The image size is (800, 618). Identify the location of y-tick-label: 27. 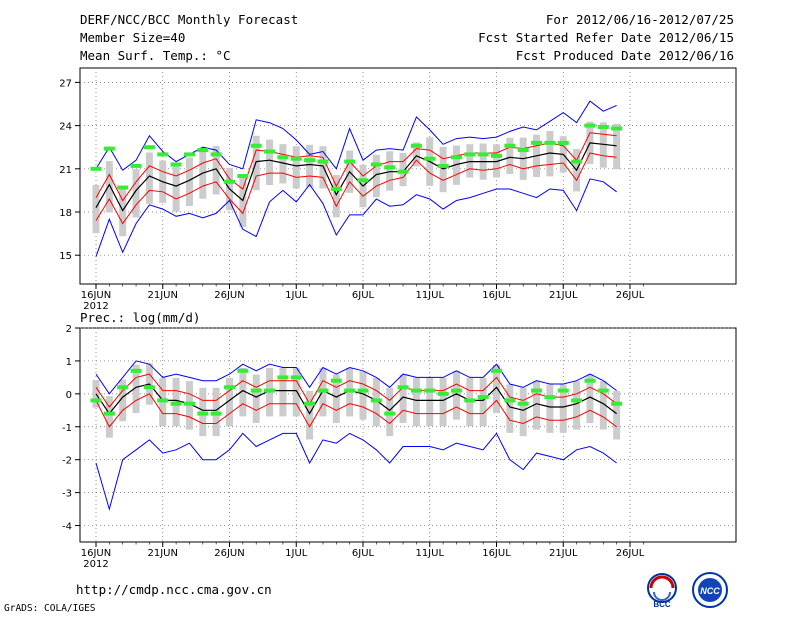
(65, 83).